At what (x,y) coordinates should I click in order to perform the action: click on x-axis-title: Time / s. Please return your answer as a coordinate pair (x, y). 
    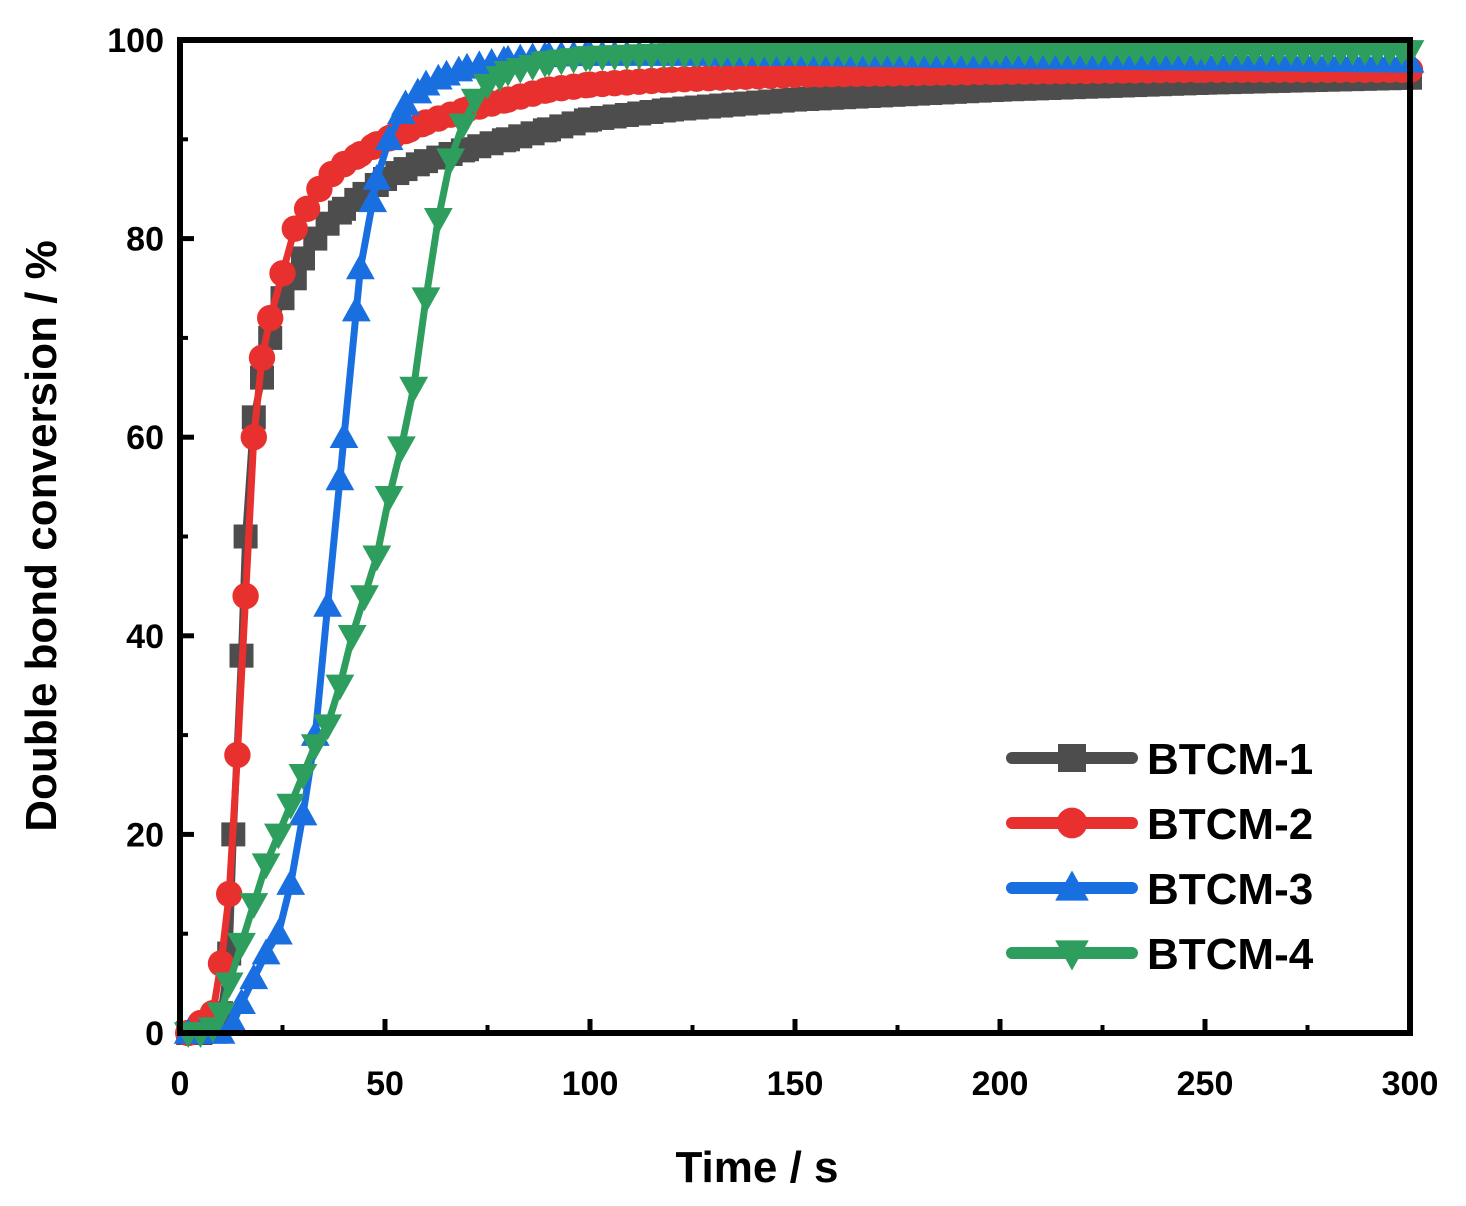
    Looking at the image, I should click on (756, 1167).